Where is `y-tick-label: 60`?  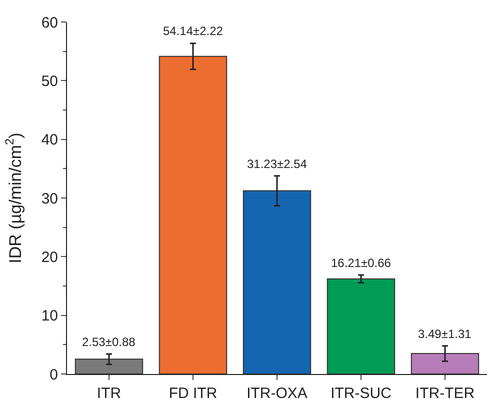
y-tick-label: 60 is located at coordinates (49, 23).